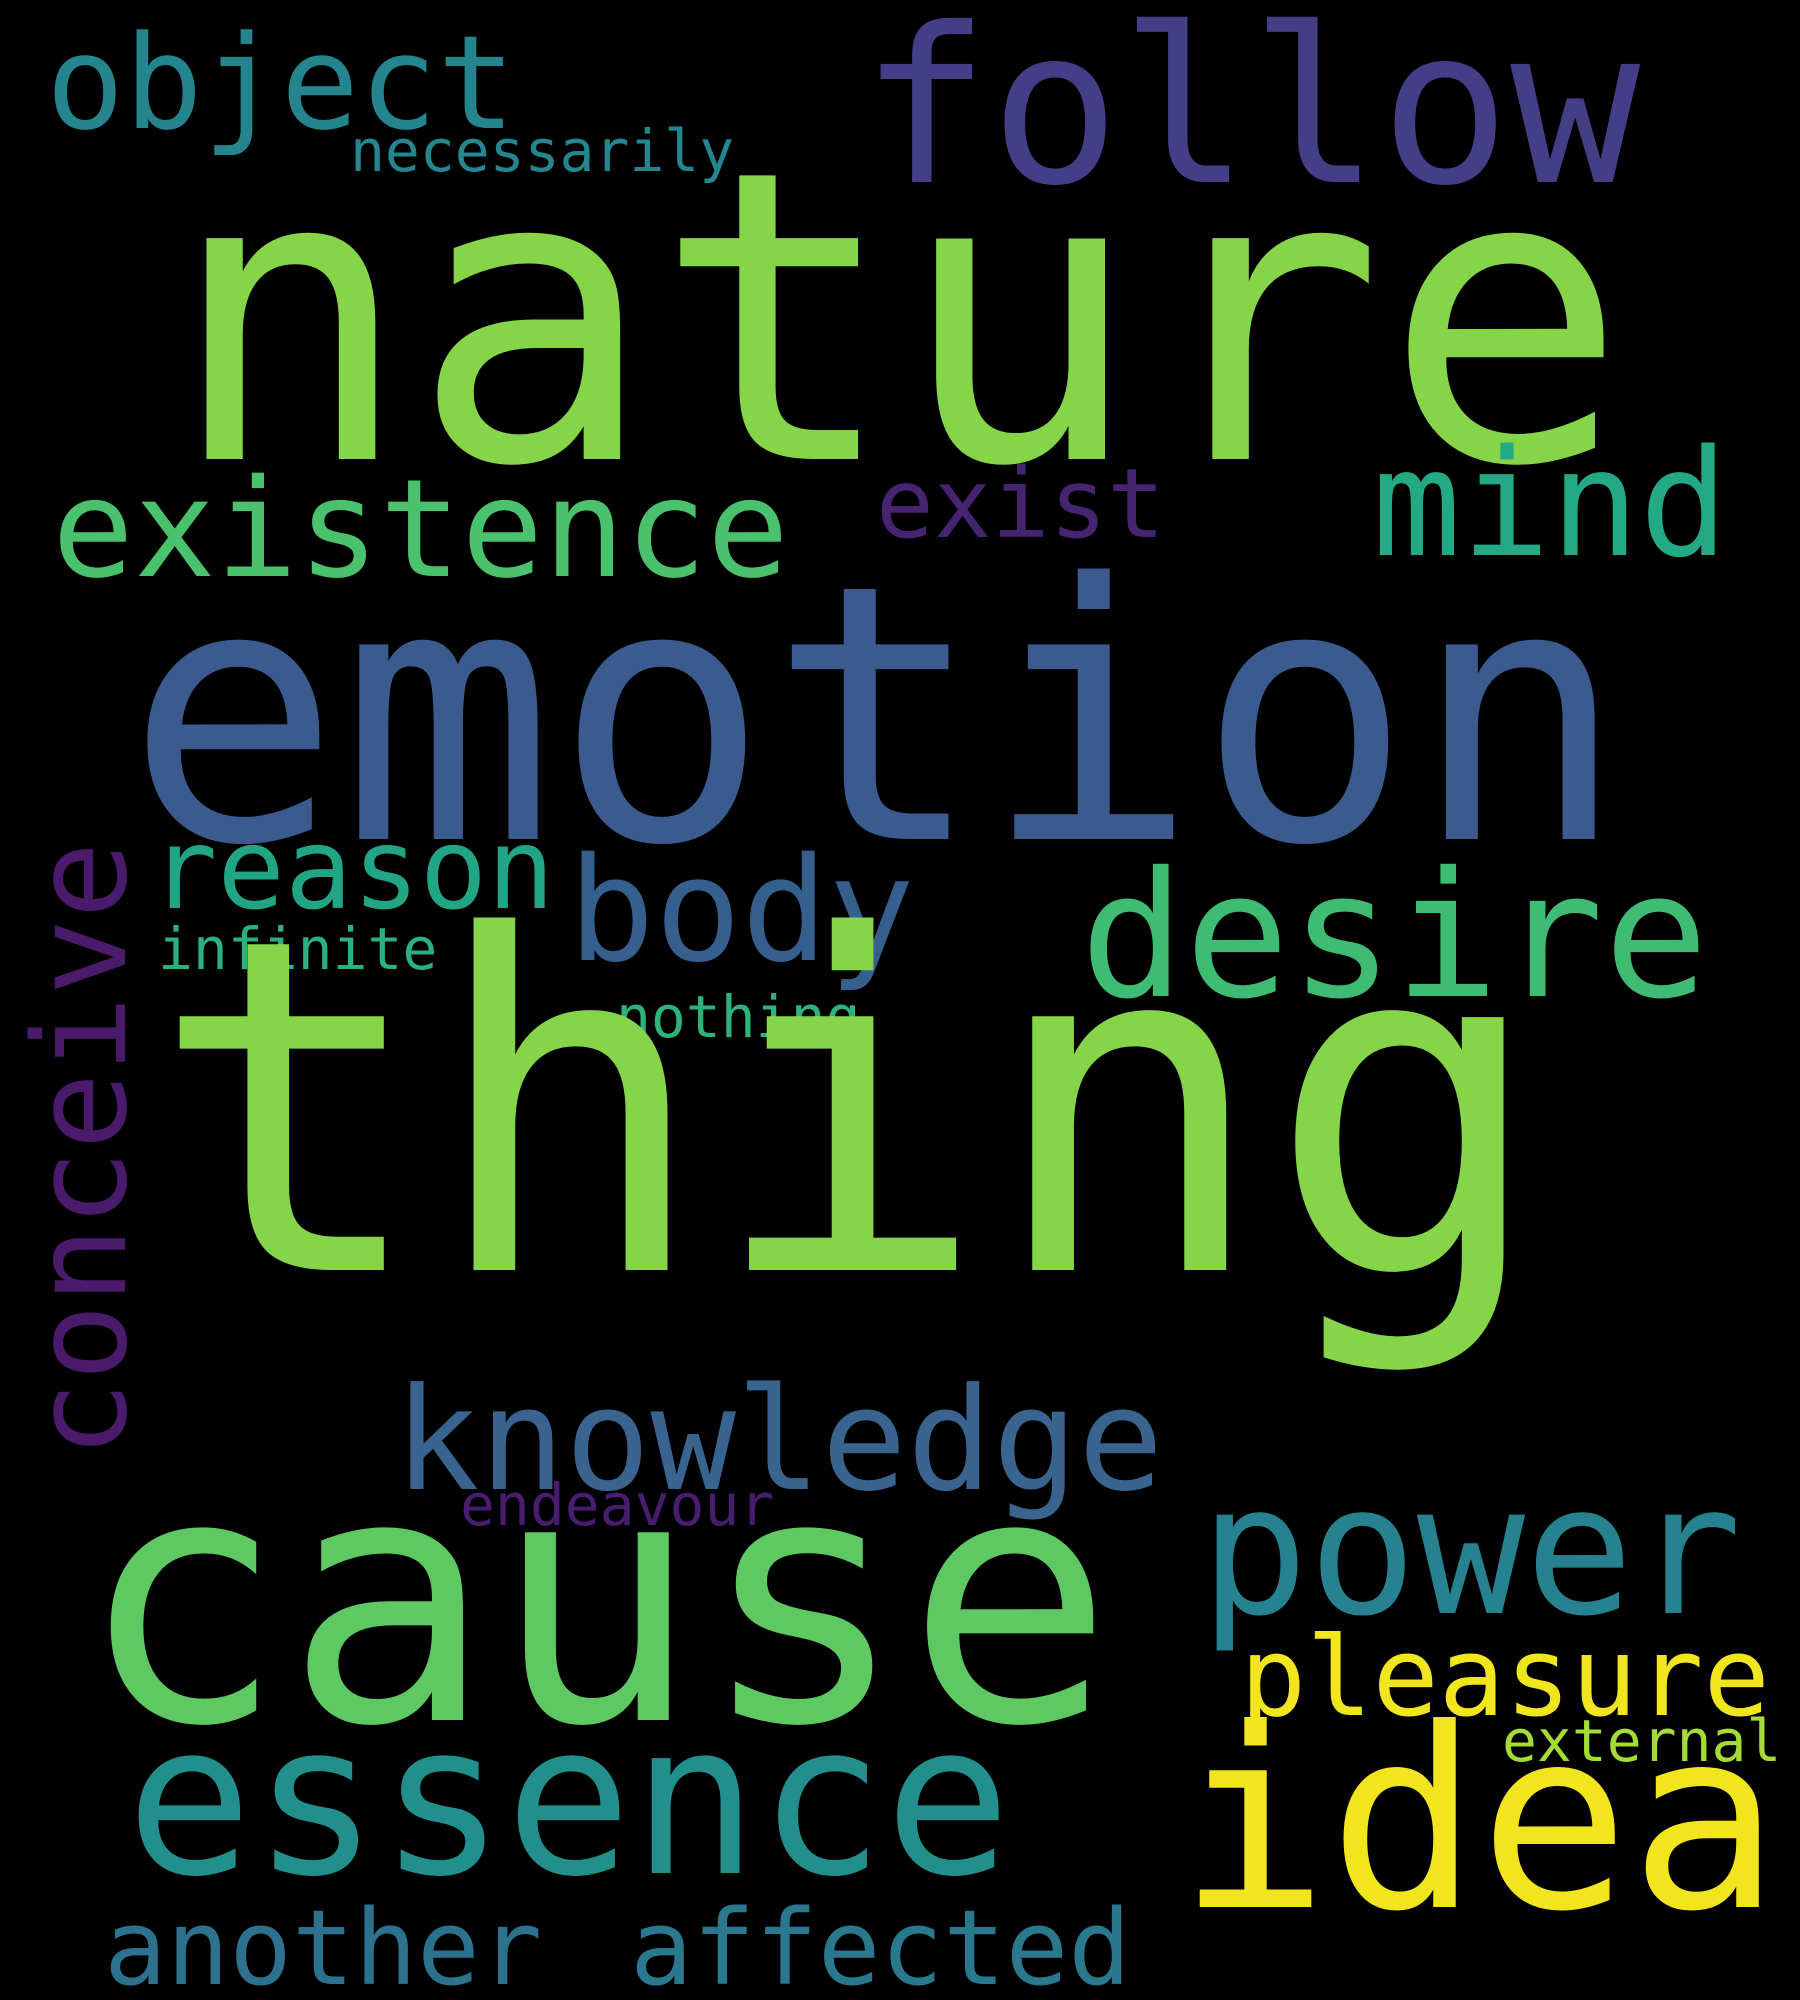  I want to click on word-conceive: conceive, so click(81, 1150).